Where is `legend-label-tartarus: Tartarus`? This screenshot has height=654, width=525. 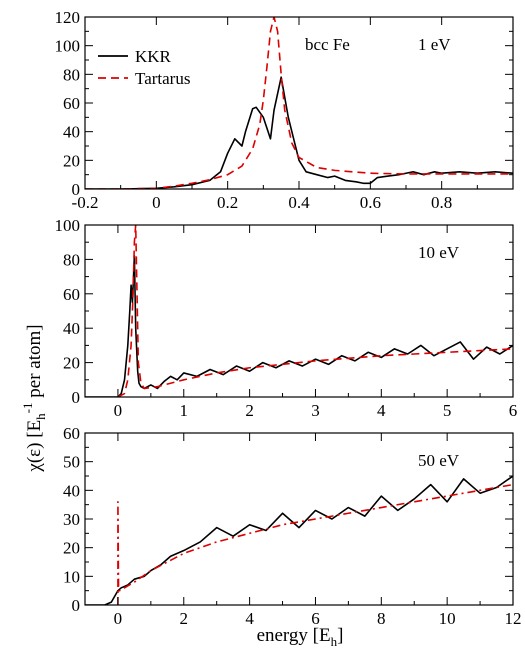
legend-label-tartarus: Tartarus is located at coordinates (162, 78).